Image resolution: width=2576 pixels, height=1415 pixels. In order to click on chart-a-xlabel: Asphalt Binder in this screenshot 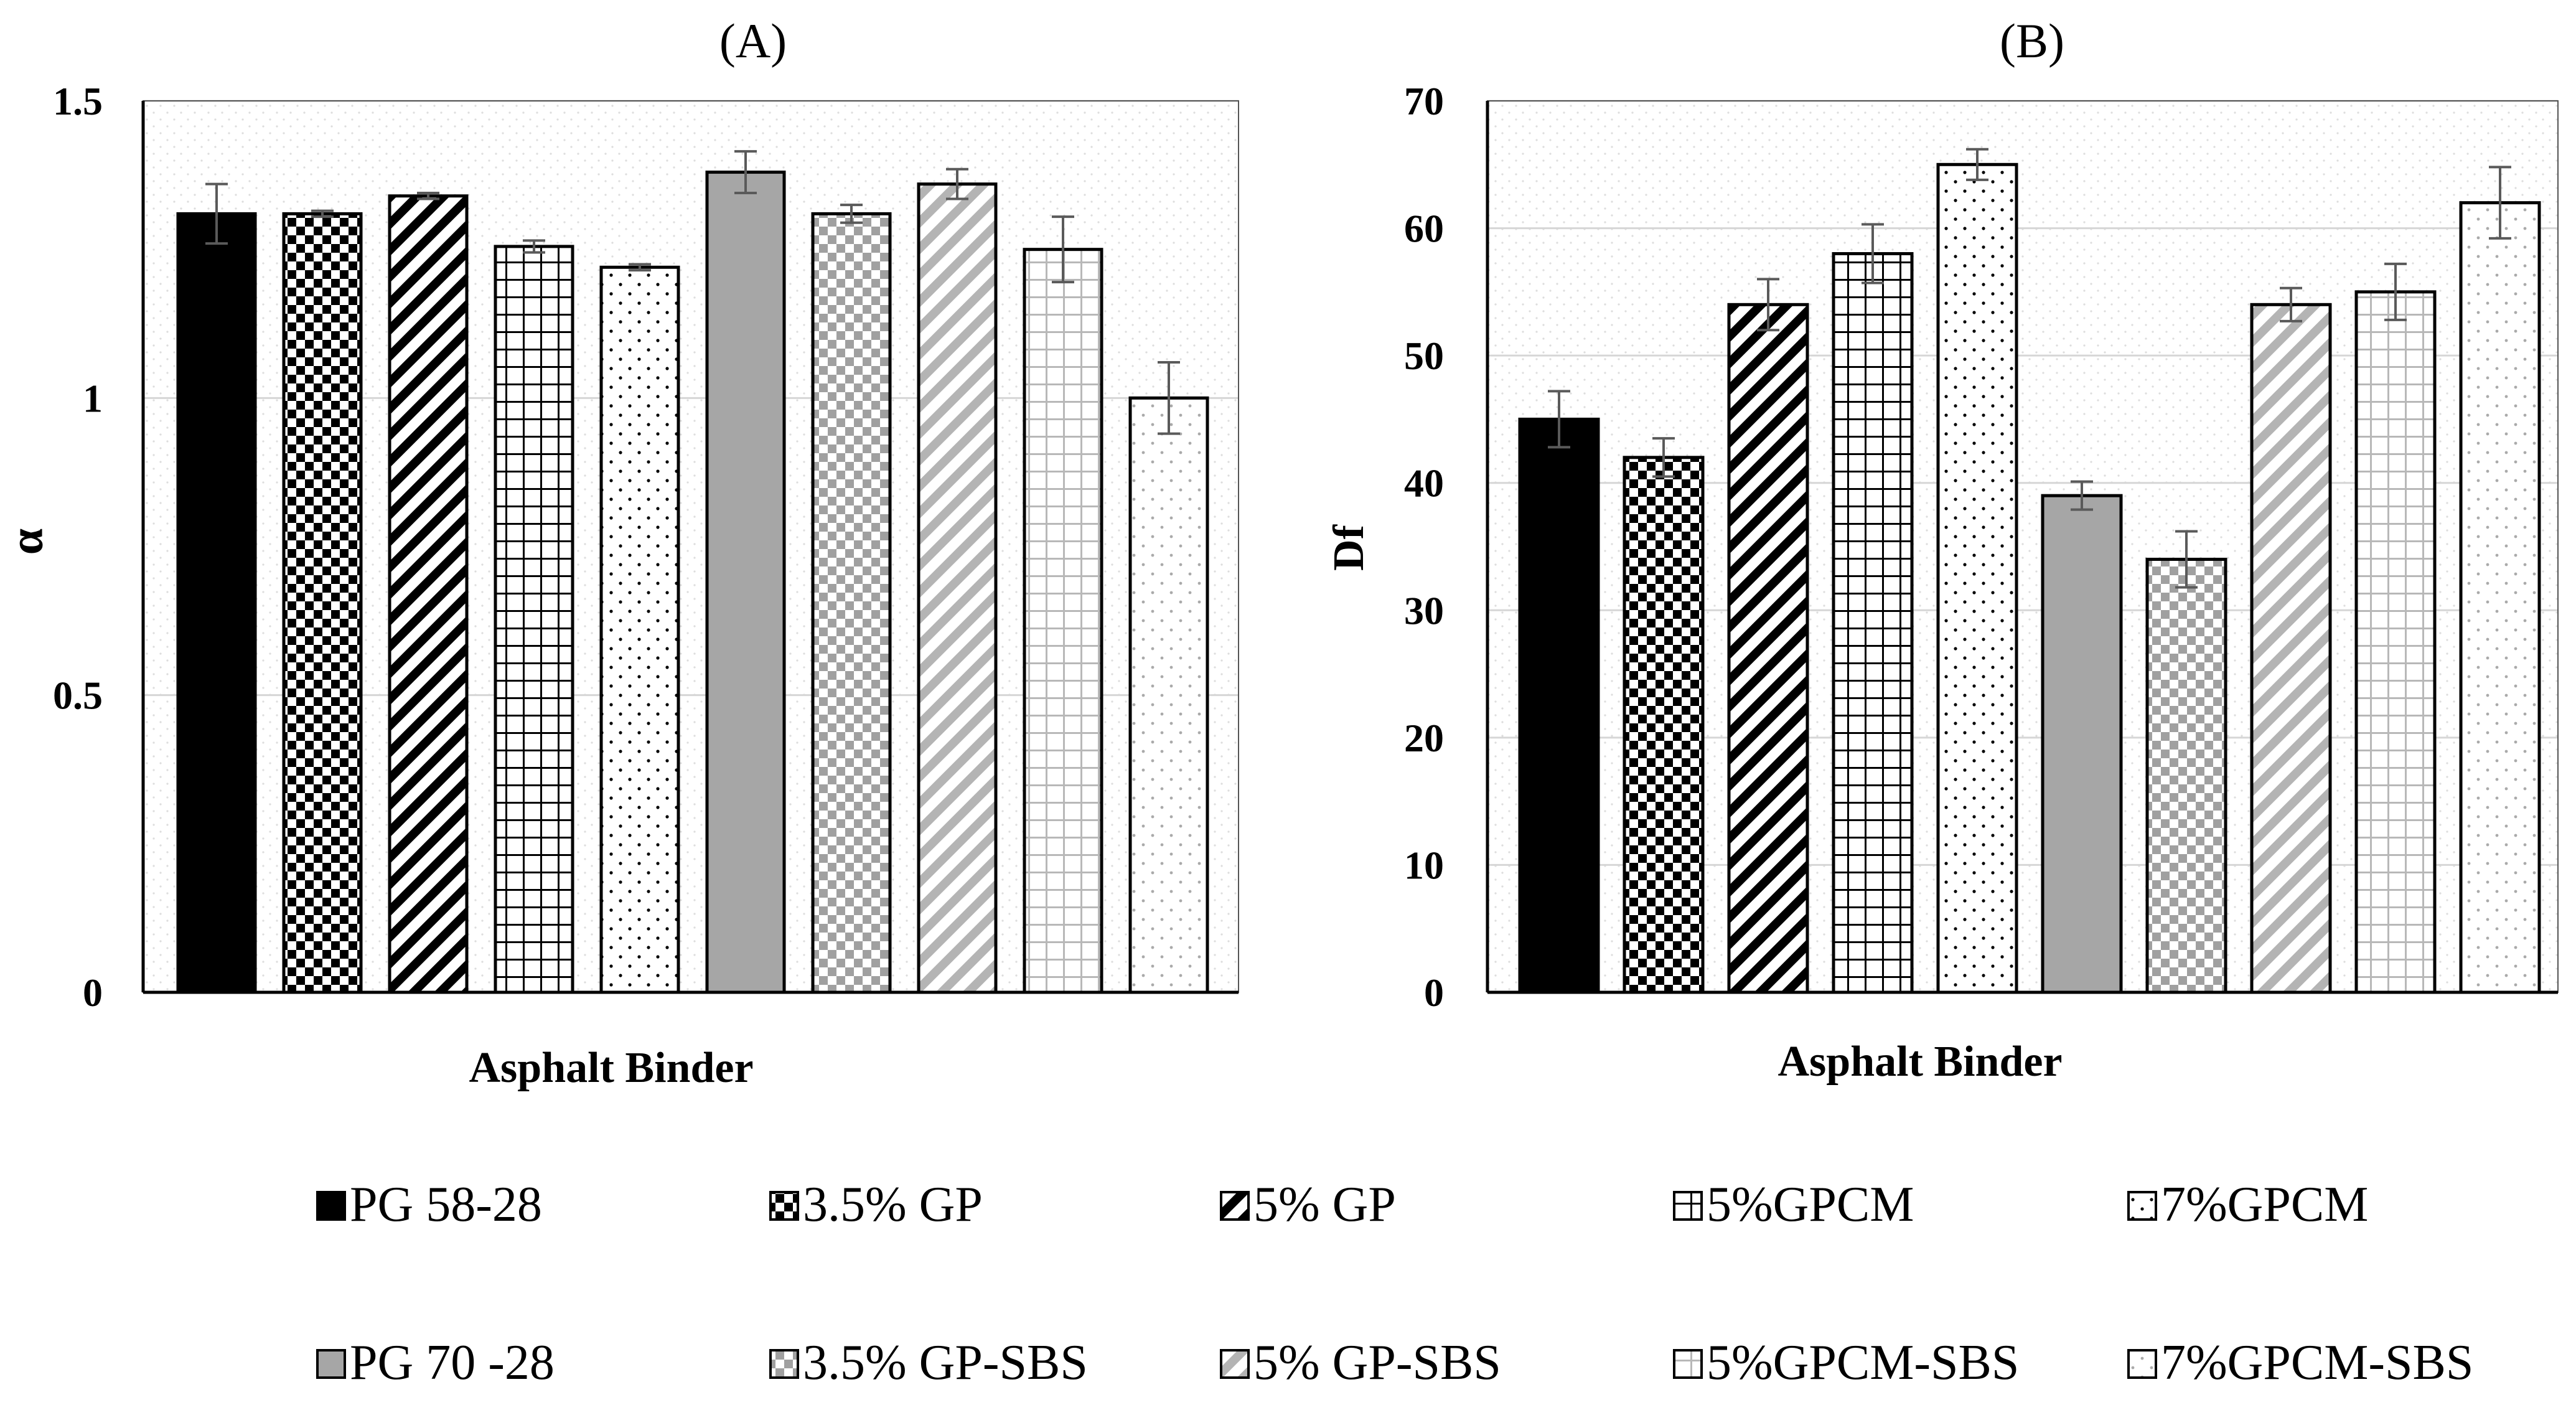, I will do `click(611, 1068)`.